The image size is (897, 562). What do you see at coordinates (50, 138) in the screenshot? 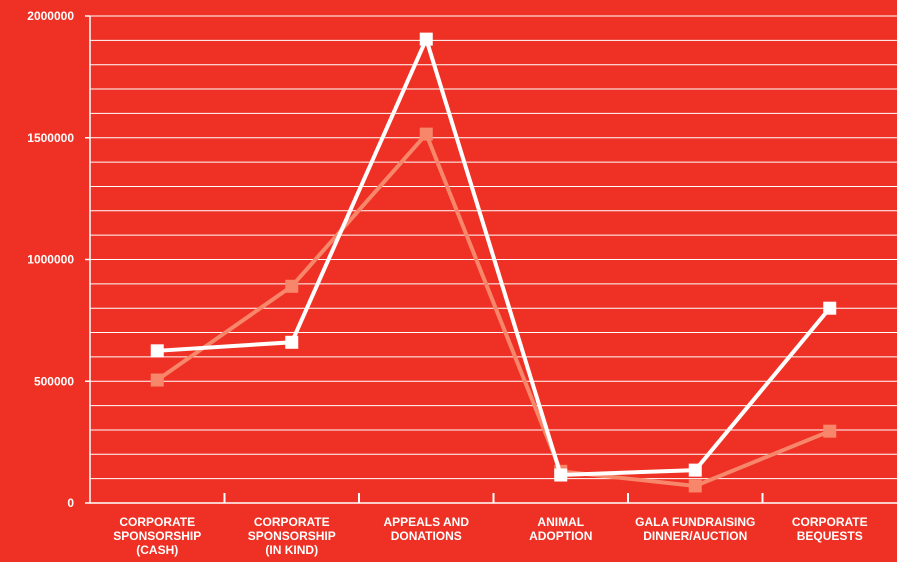
I see `y-tick-label: 1500000` at bounding box center [50, 138].